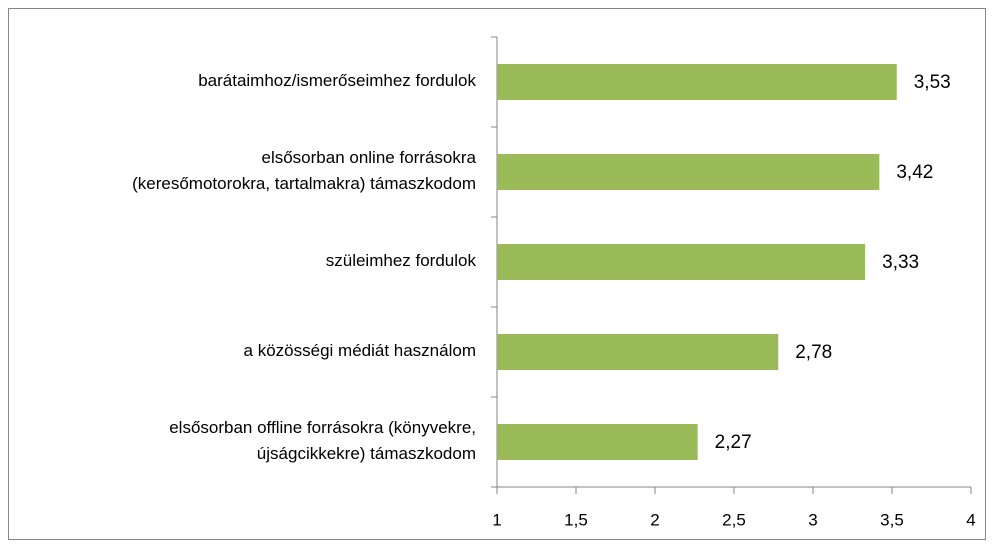 The height and width of the screenshot is (548, 995). I want to click on category-label: szüleimhez fordulok, so click(401, 260).